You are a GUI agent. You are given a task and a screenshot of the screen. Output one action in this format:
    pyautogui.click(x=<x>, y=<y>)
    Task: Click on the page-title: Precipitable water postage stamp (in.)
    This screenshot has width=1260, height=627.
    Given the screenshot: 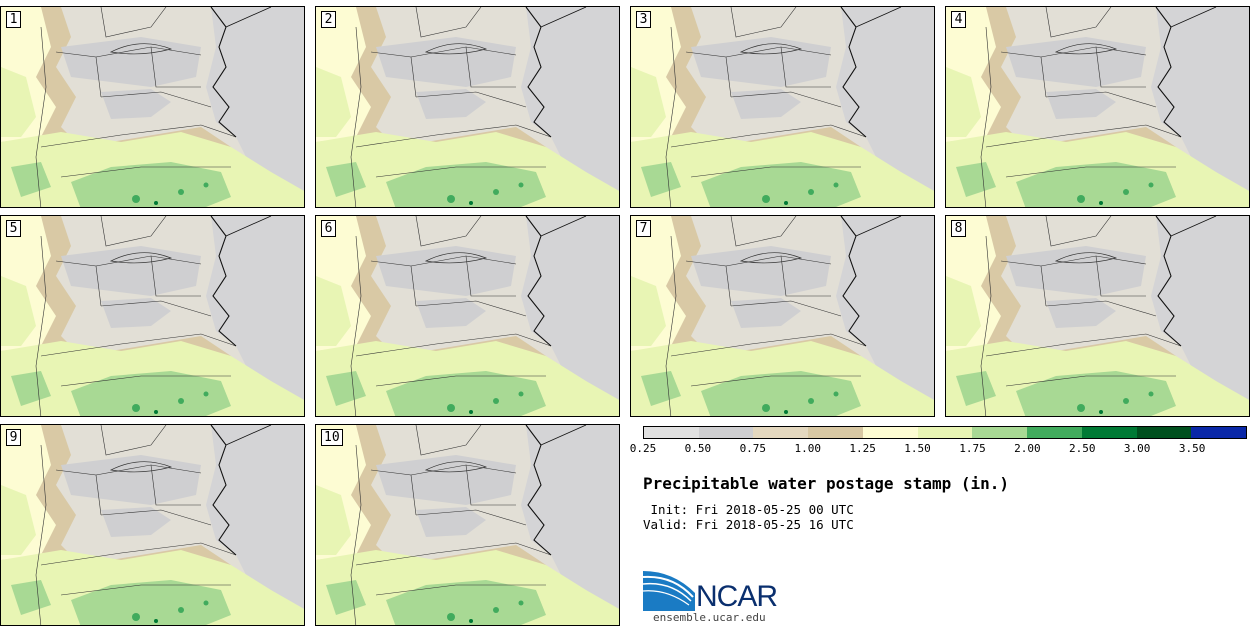 What is the action you would take?
    pyautogui.click(x=826, y=483)
    